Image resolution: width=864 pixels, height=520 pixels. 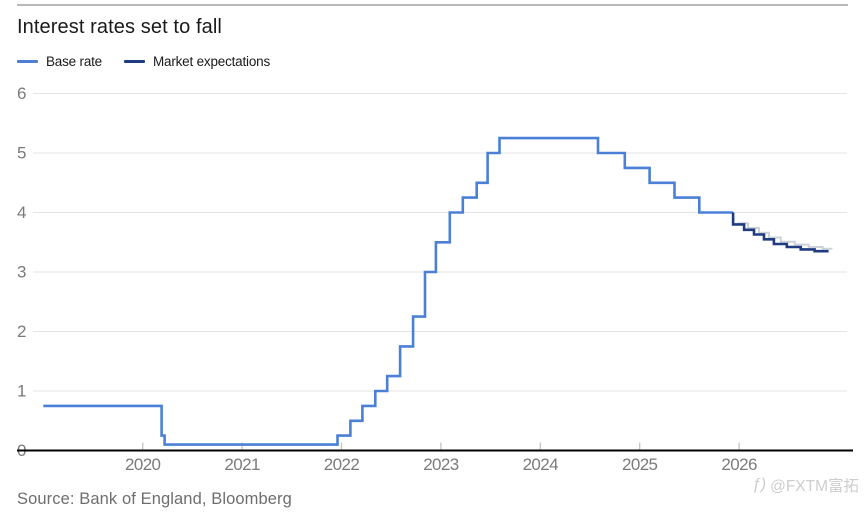 What do you see at coordinates (814, 486) in the screenshot?
I see `watermark-text: @FXTM富拓` at bounding box center [814, 486].